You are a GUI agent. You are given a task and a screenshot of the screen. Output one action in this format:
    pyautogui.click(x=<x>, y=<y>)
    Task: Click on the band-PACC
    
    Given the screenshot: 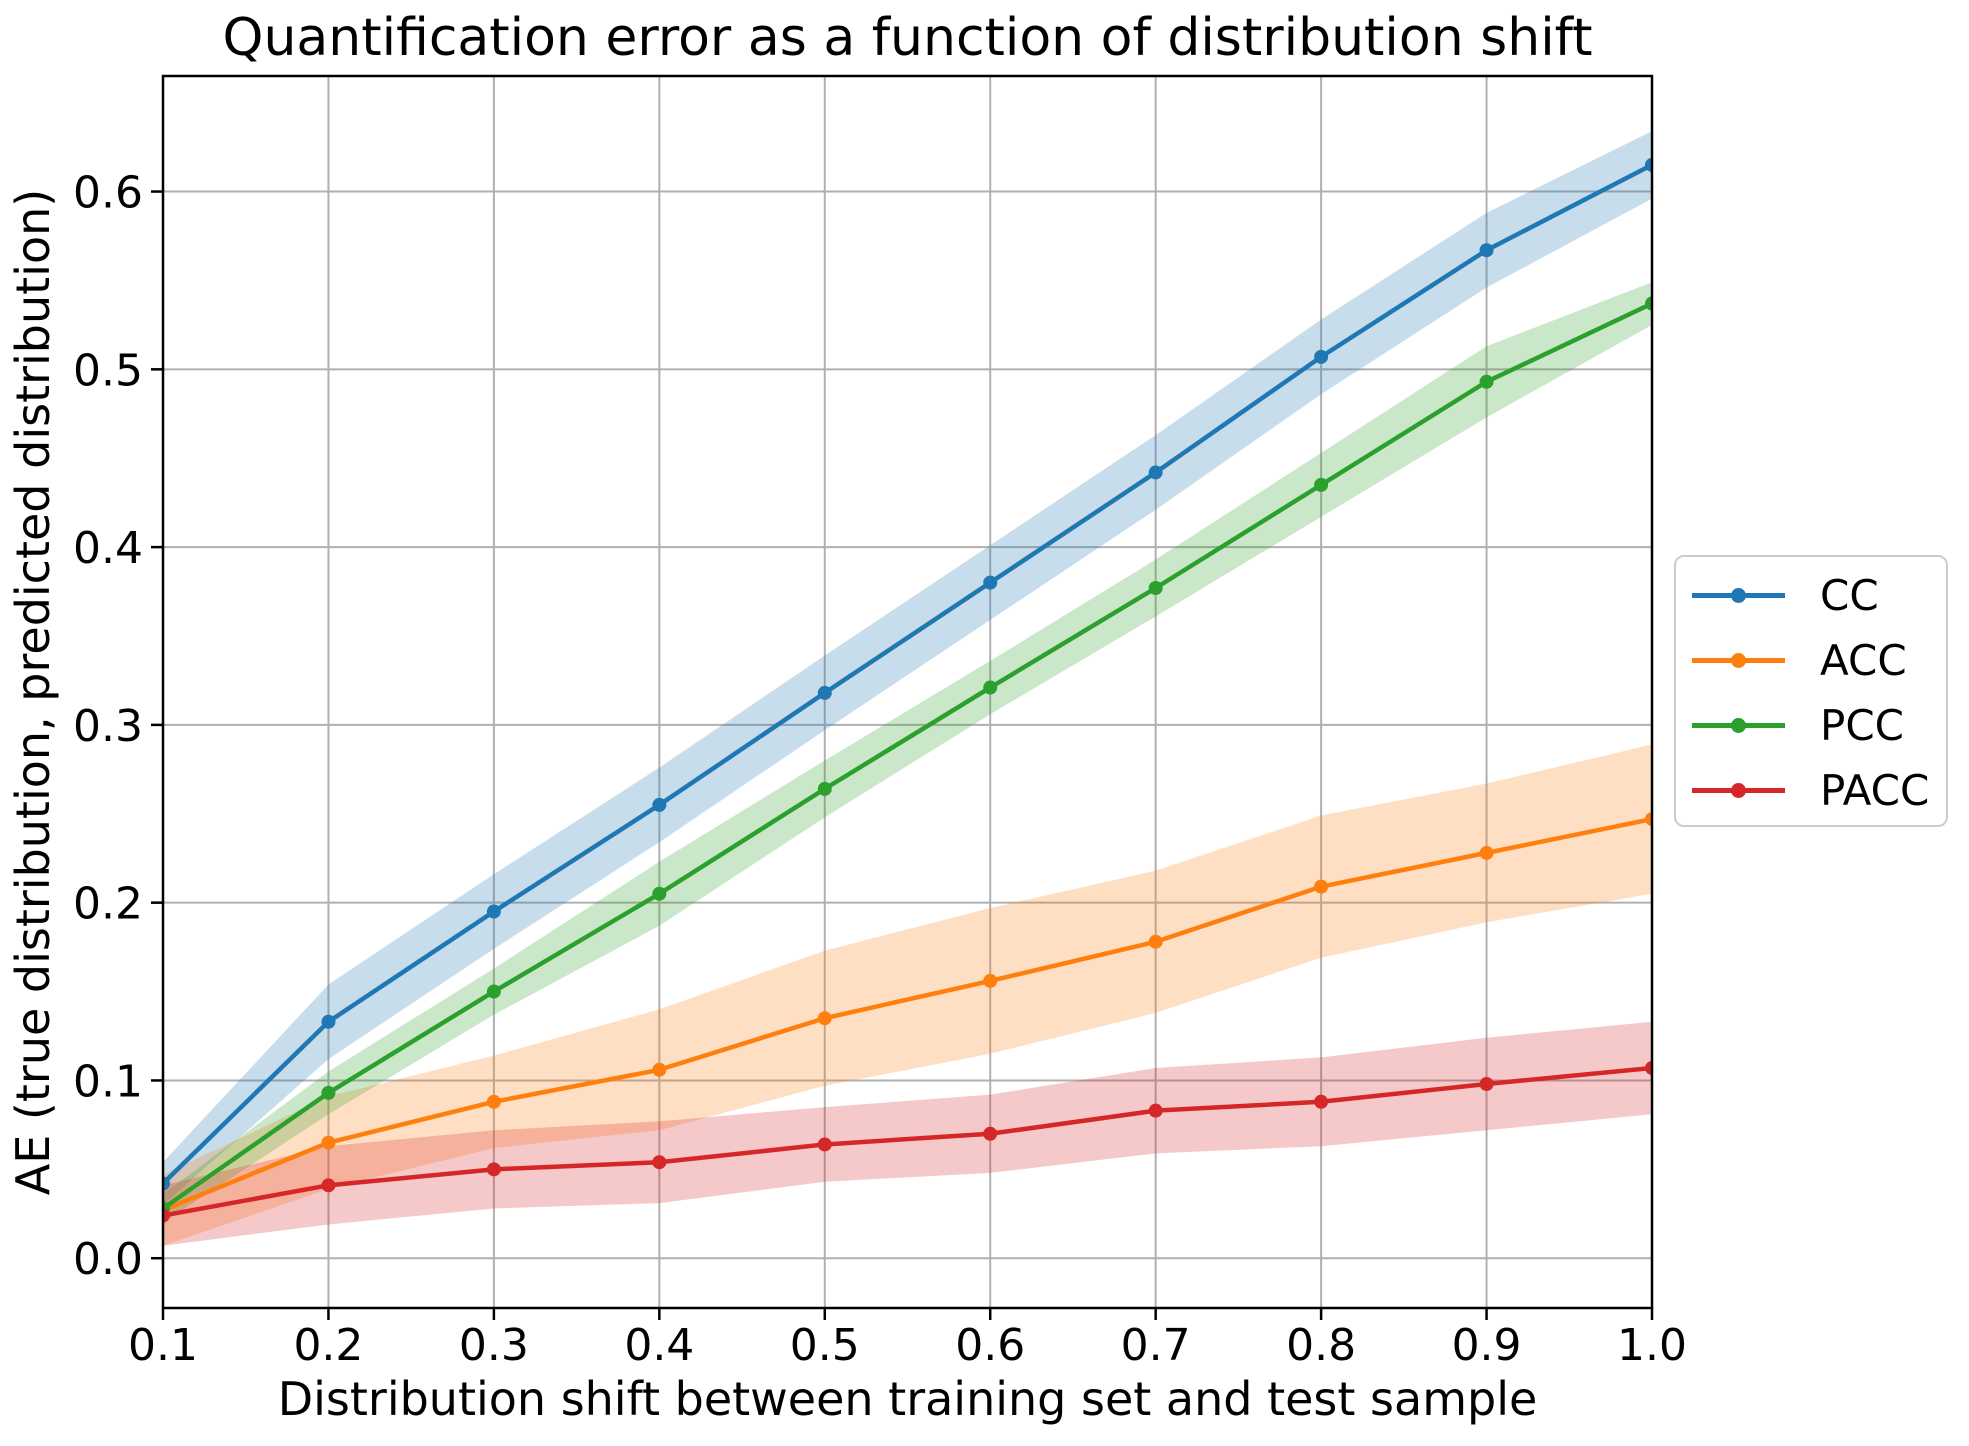 What is the action you would take?
    pyautogui.click(x=907, y=1133)
    